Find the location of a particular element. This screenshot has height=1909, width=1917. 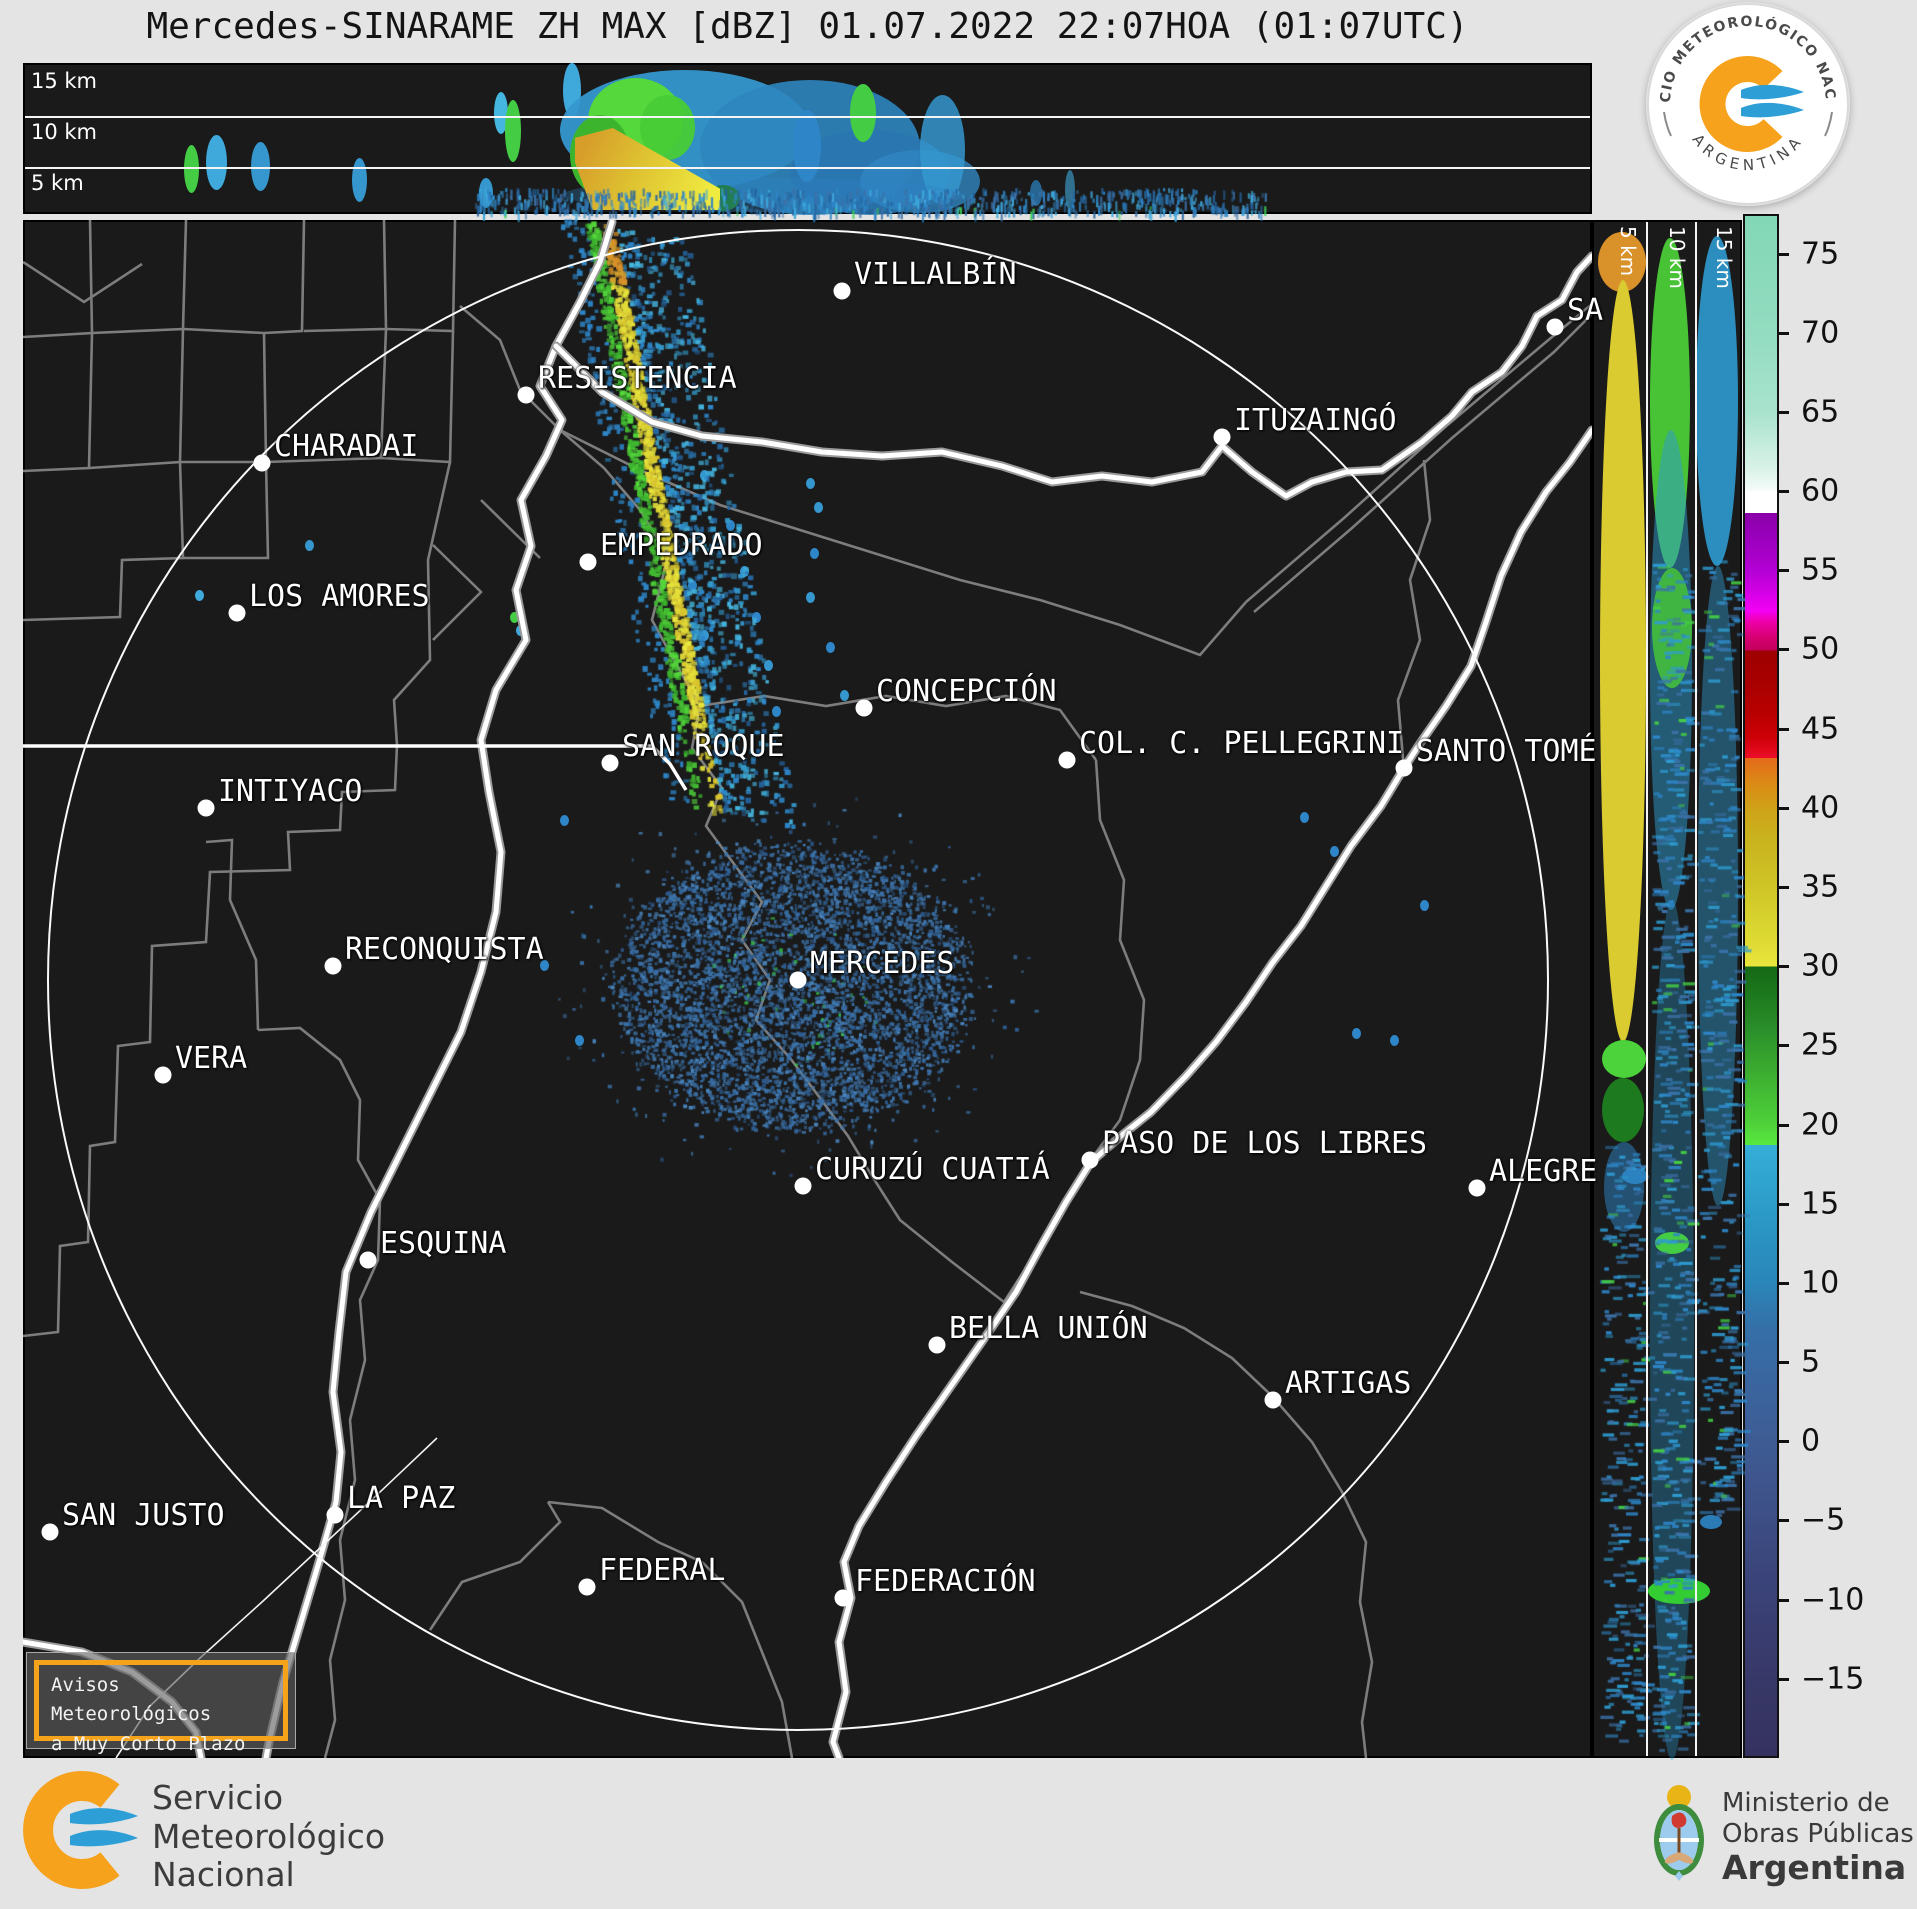

city-label: SA is located at coordinates (1585, 310).